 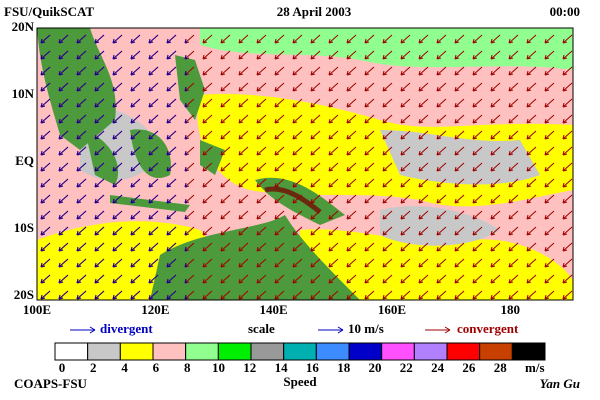 What do you see at coordinates (124, 367) in the screenshot?
I see `colorbar-tick-label: 4` at bounding box center [124, 367].